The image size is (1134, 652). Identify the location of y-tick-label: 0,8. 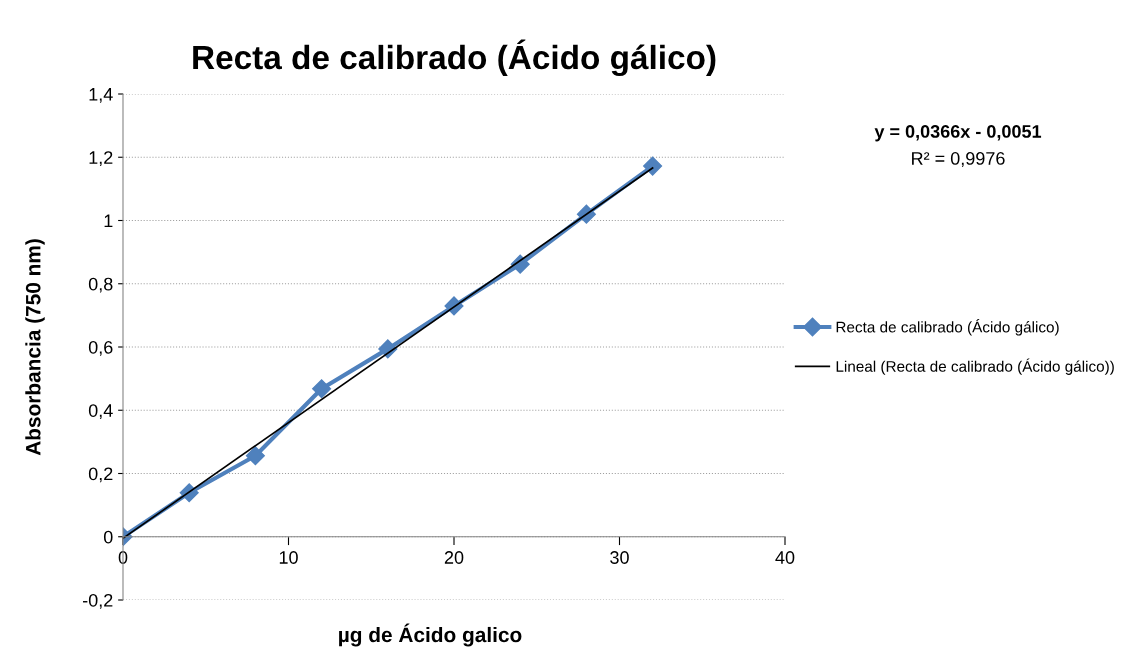
(100, 285).